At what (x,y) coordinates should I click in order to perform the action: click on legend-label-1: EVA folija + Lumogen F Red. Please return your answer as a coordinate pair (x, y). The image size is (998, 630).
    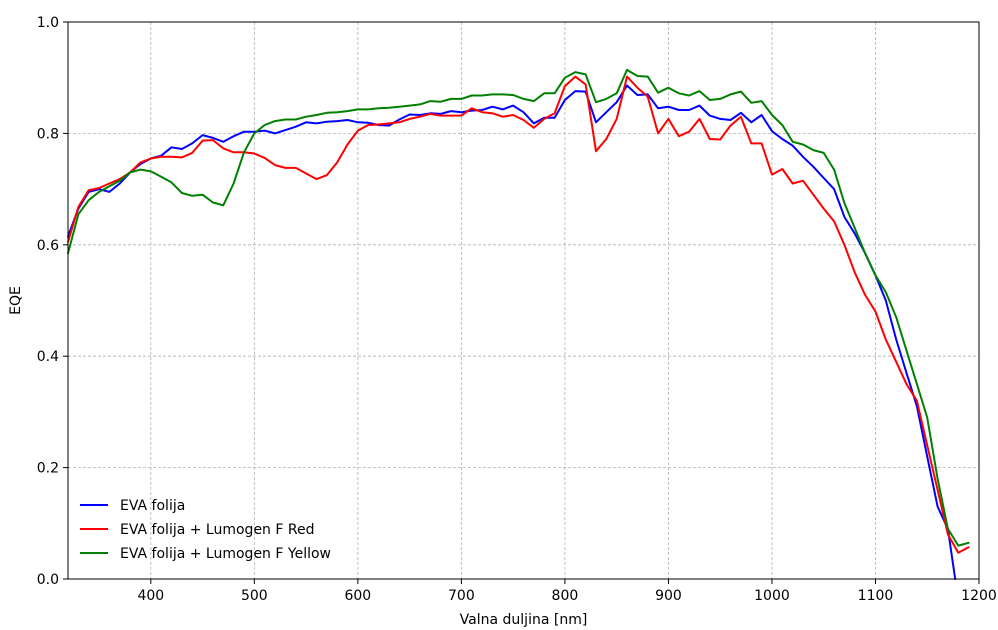
    Looking at the image, I should click on (217, 530).